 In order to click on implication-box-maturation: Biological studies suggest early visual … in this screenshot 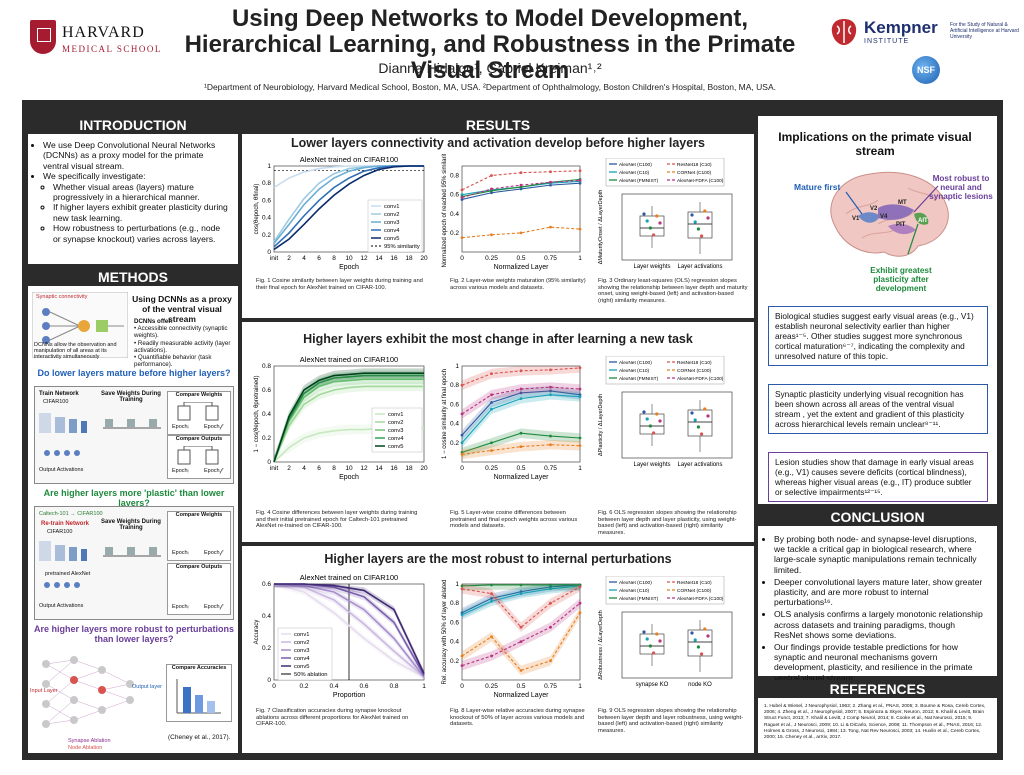, I will do `click(878, 336)`.